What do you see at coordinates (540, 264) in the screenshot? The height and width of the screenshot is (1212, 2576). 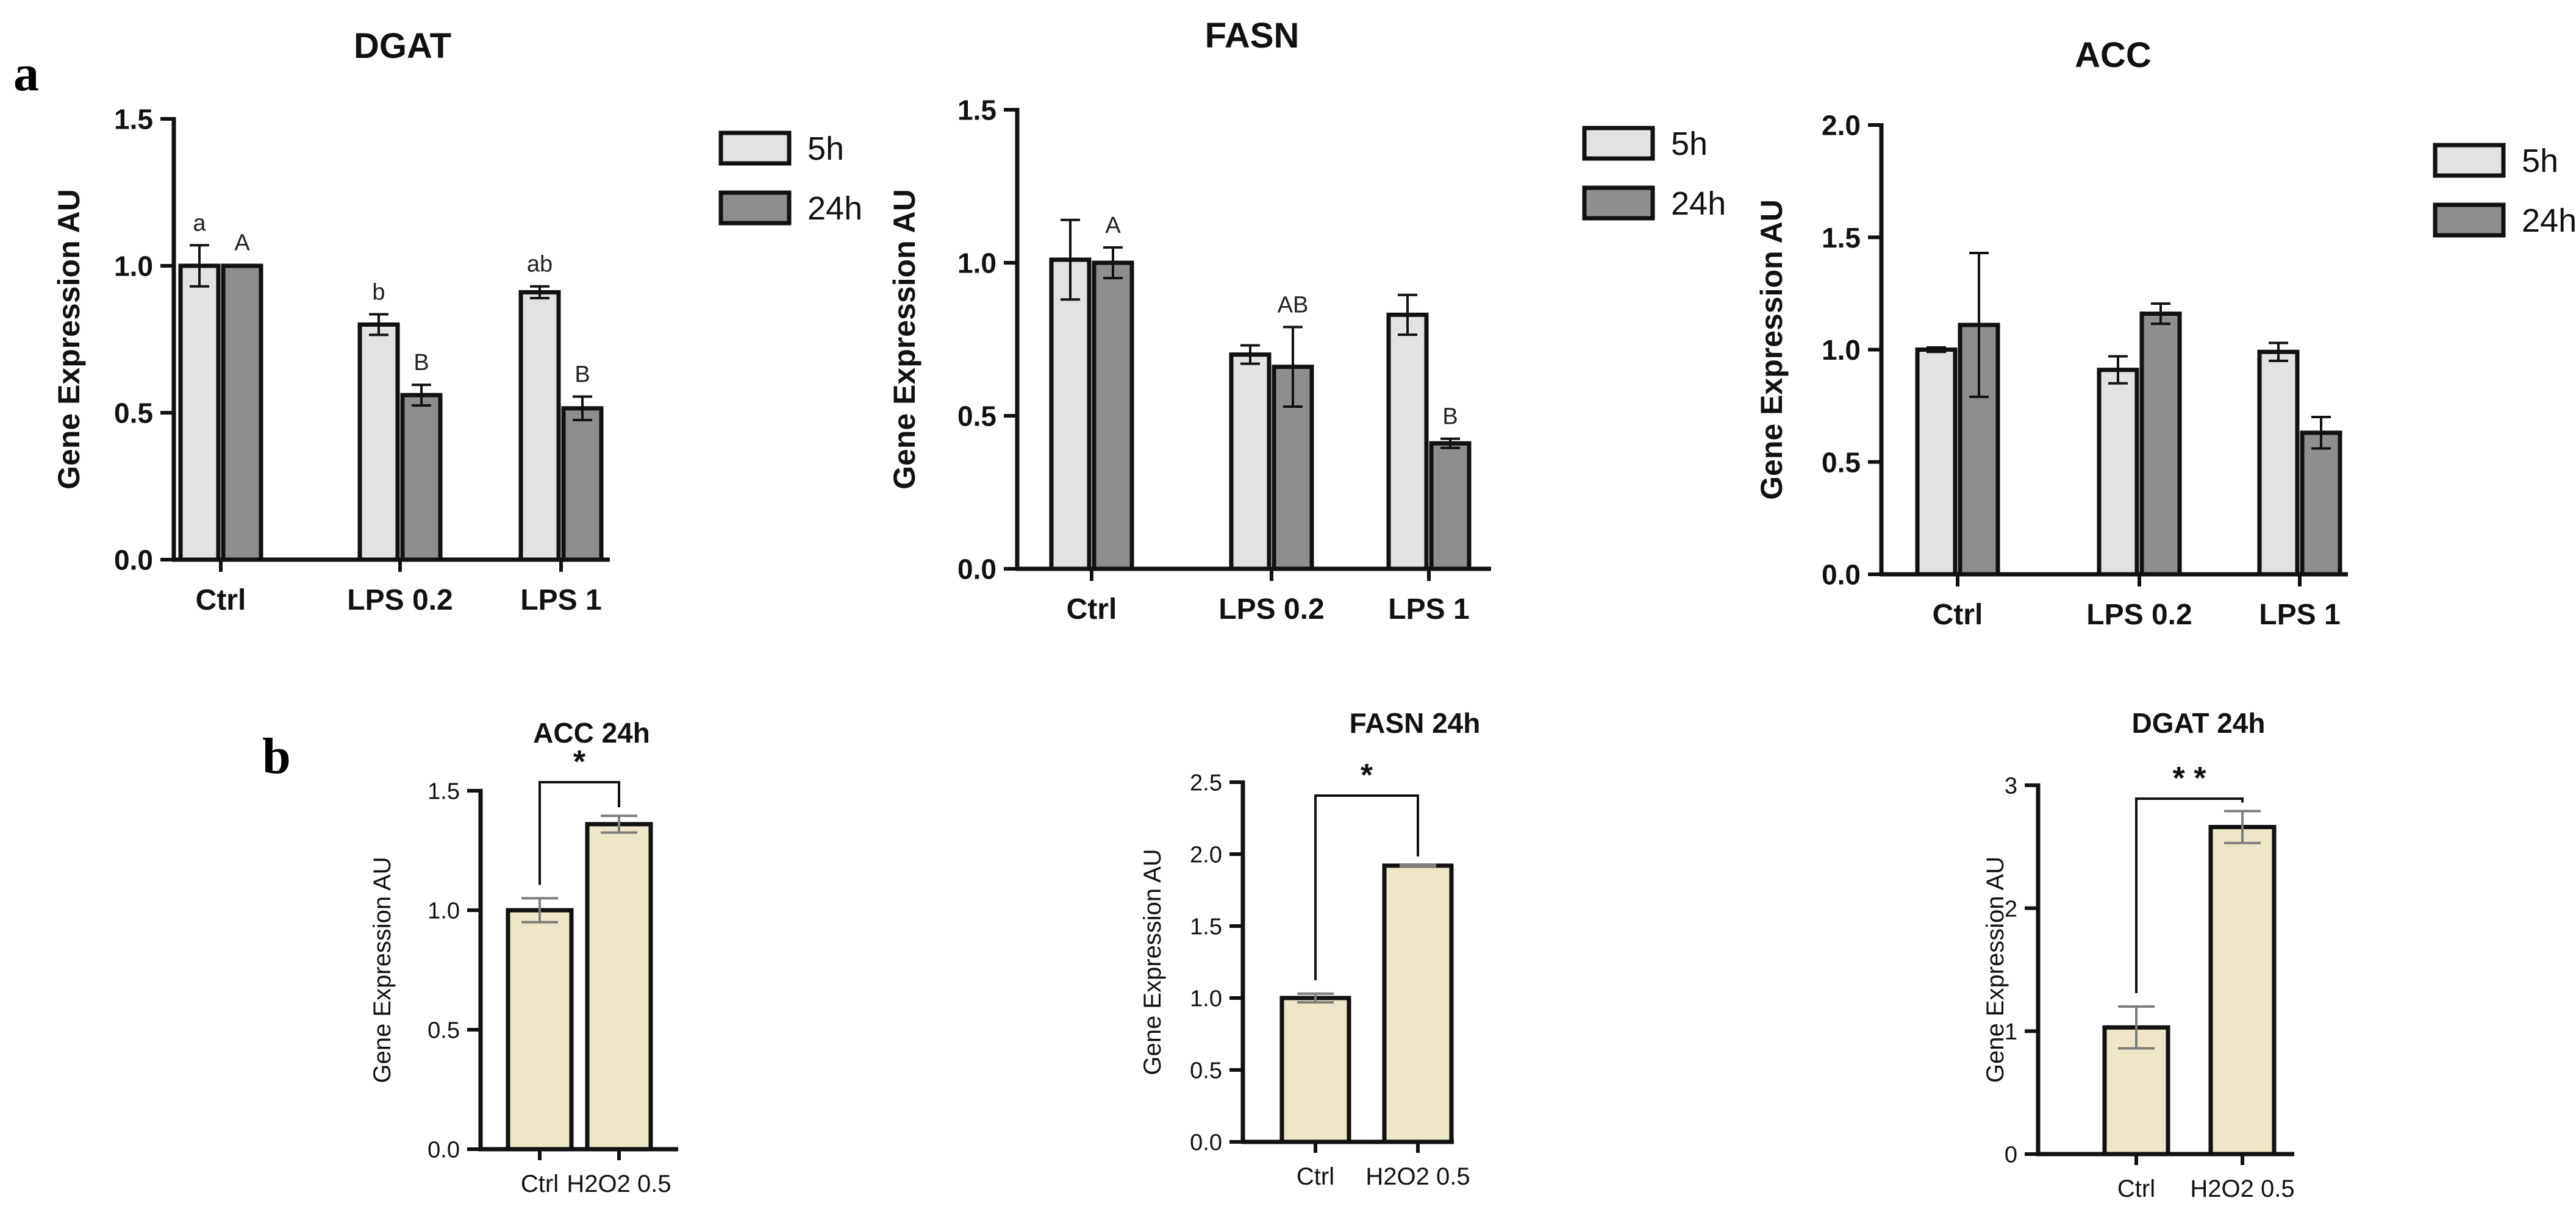 I see `significance-letter: ab` at bounding box center [540, 264].